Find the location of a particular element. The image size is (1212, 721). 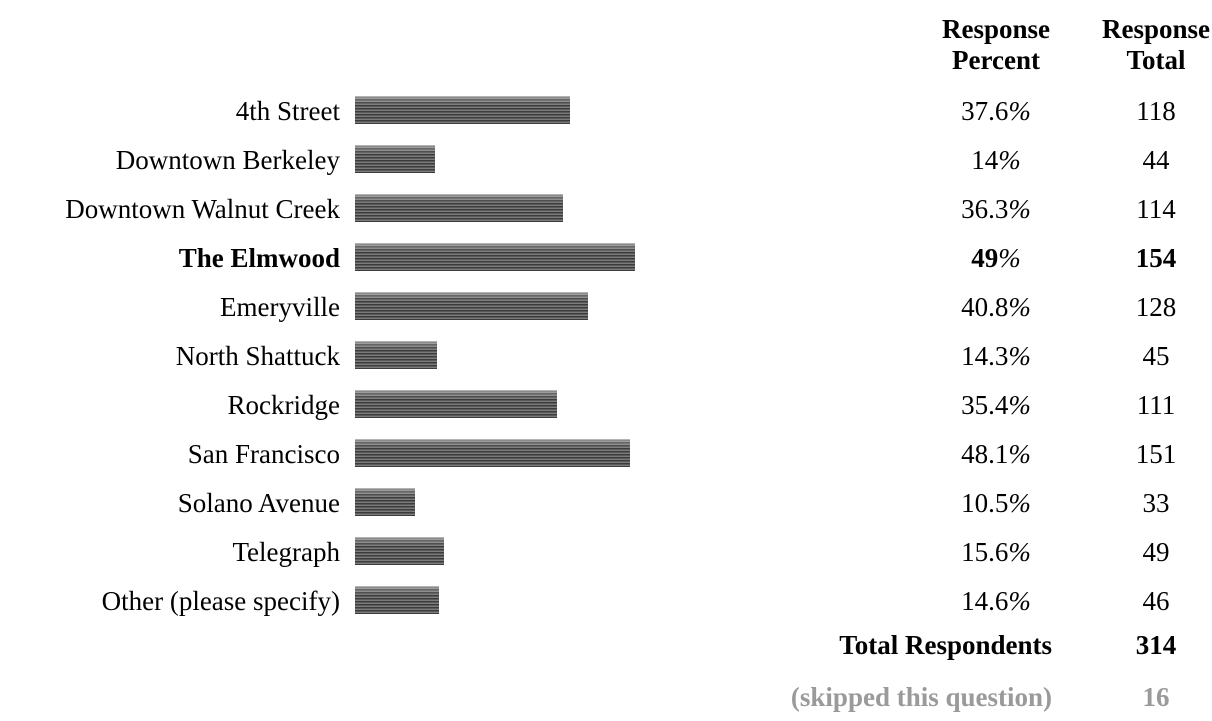

total-value: 46 is located at coordinates (1156, 601).